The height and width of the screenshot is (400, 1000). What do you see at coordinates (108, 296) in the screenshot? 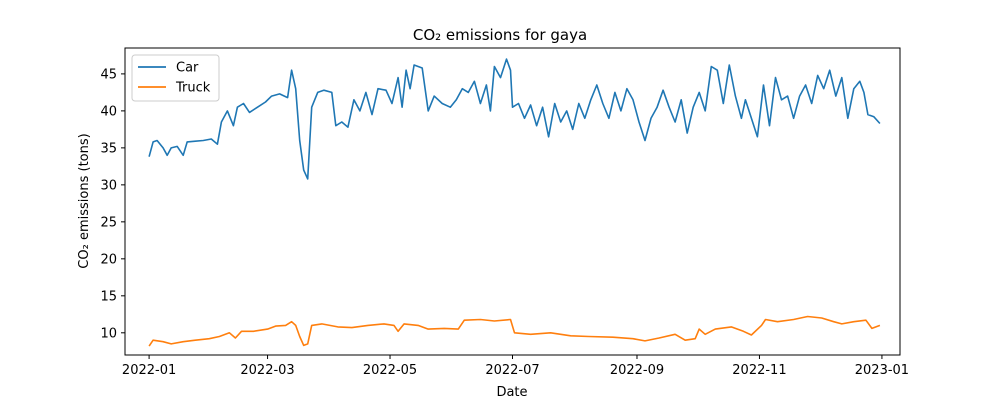
I see `y-tick-label: 15` at bounding box center [108, 296].